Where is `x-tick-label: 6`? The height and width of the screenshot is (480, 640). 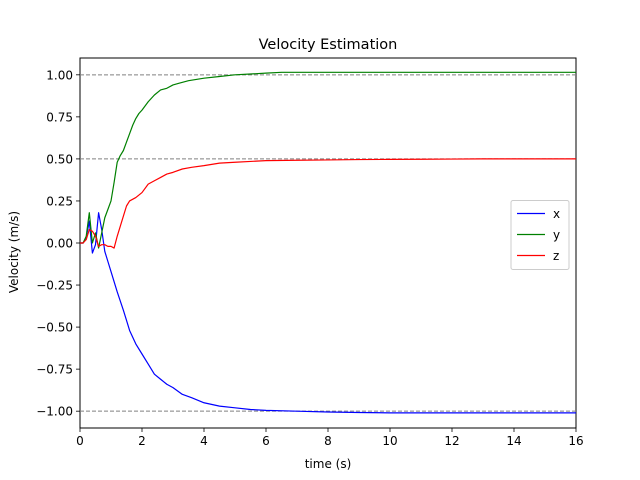 x-tick-label: 6 is located at coordinates (266, 441).